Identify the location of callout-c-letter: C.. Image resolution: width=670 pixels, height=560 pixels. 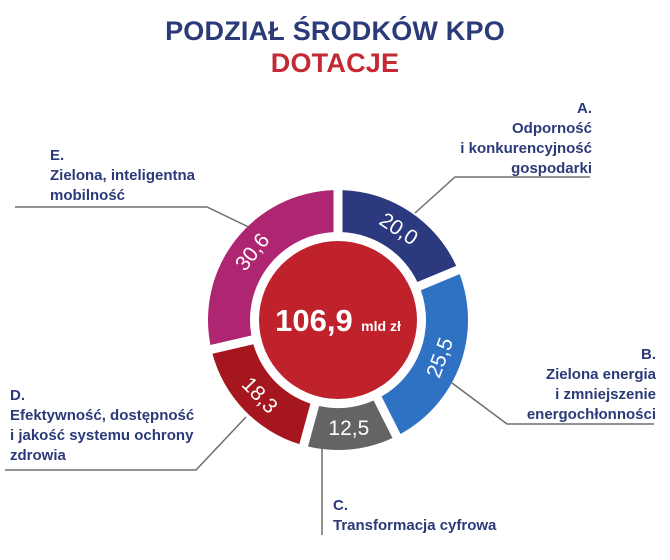
(340, 505).